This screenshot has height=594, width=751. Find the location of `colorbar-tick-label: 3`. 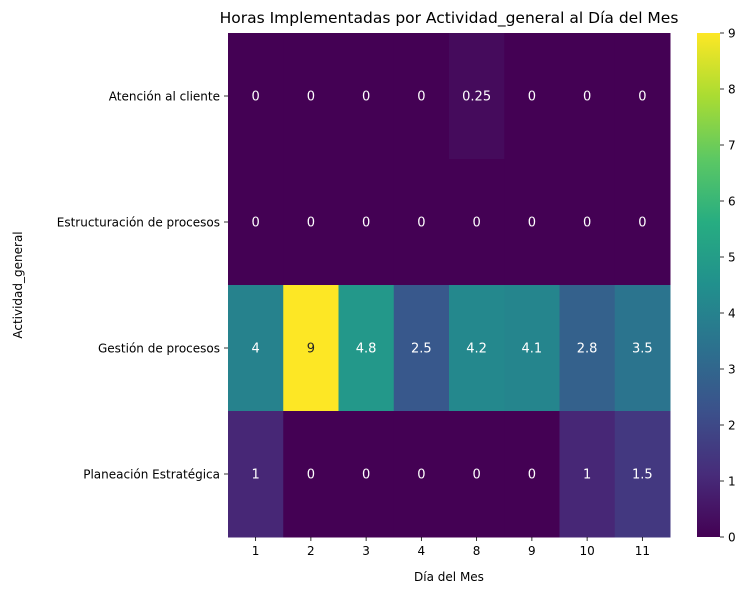

colorbar-tick-label: 3 is located at coordinates (732, 370).